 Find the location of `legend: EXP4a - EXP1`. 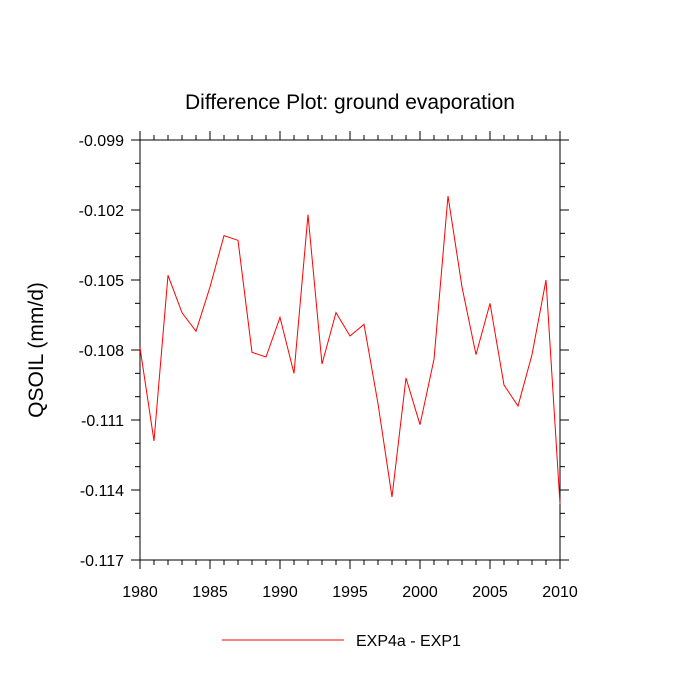

legend: EXP4a - EXP1 is located at coordinates (341, 641).